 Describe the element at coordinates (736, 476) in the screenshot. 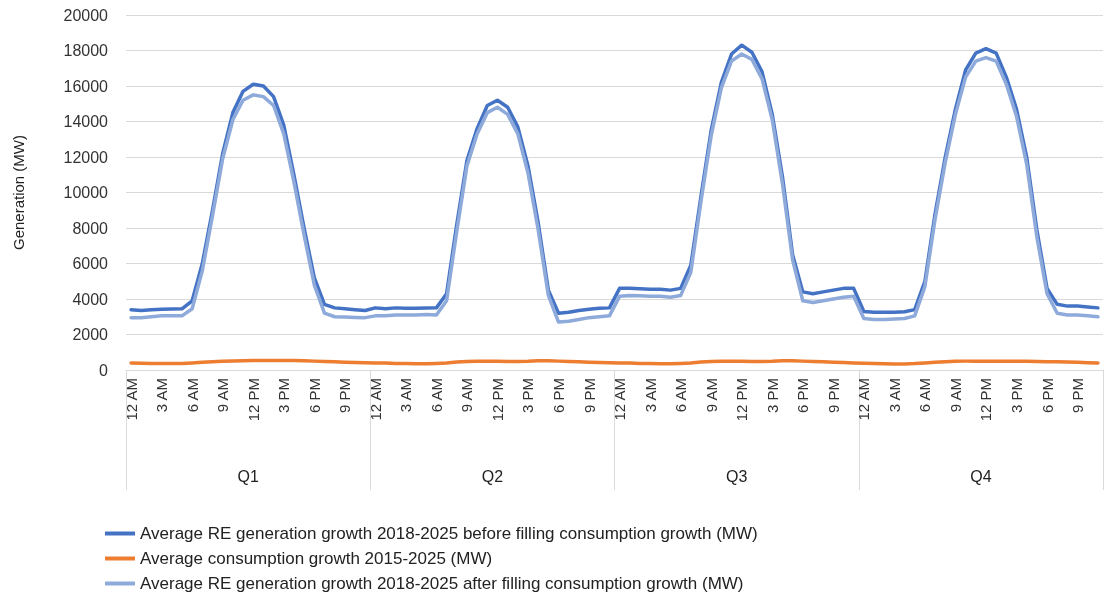

I see `text: Q3` at that location.